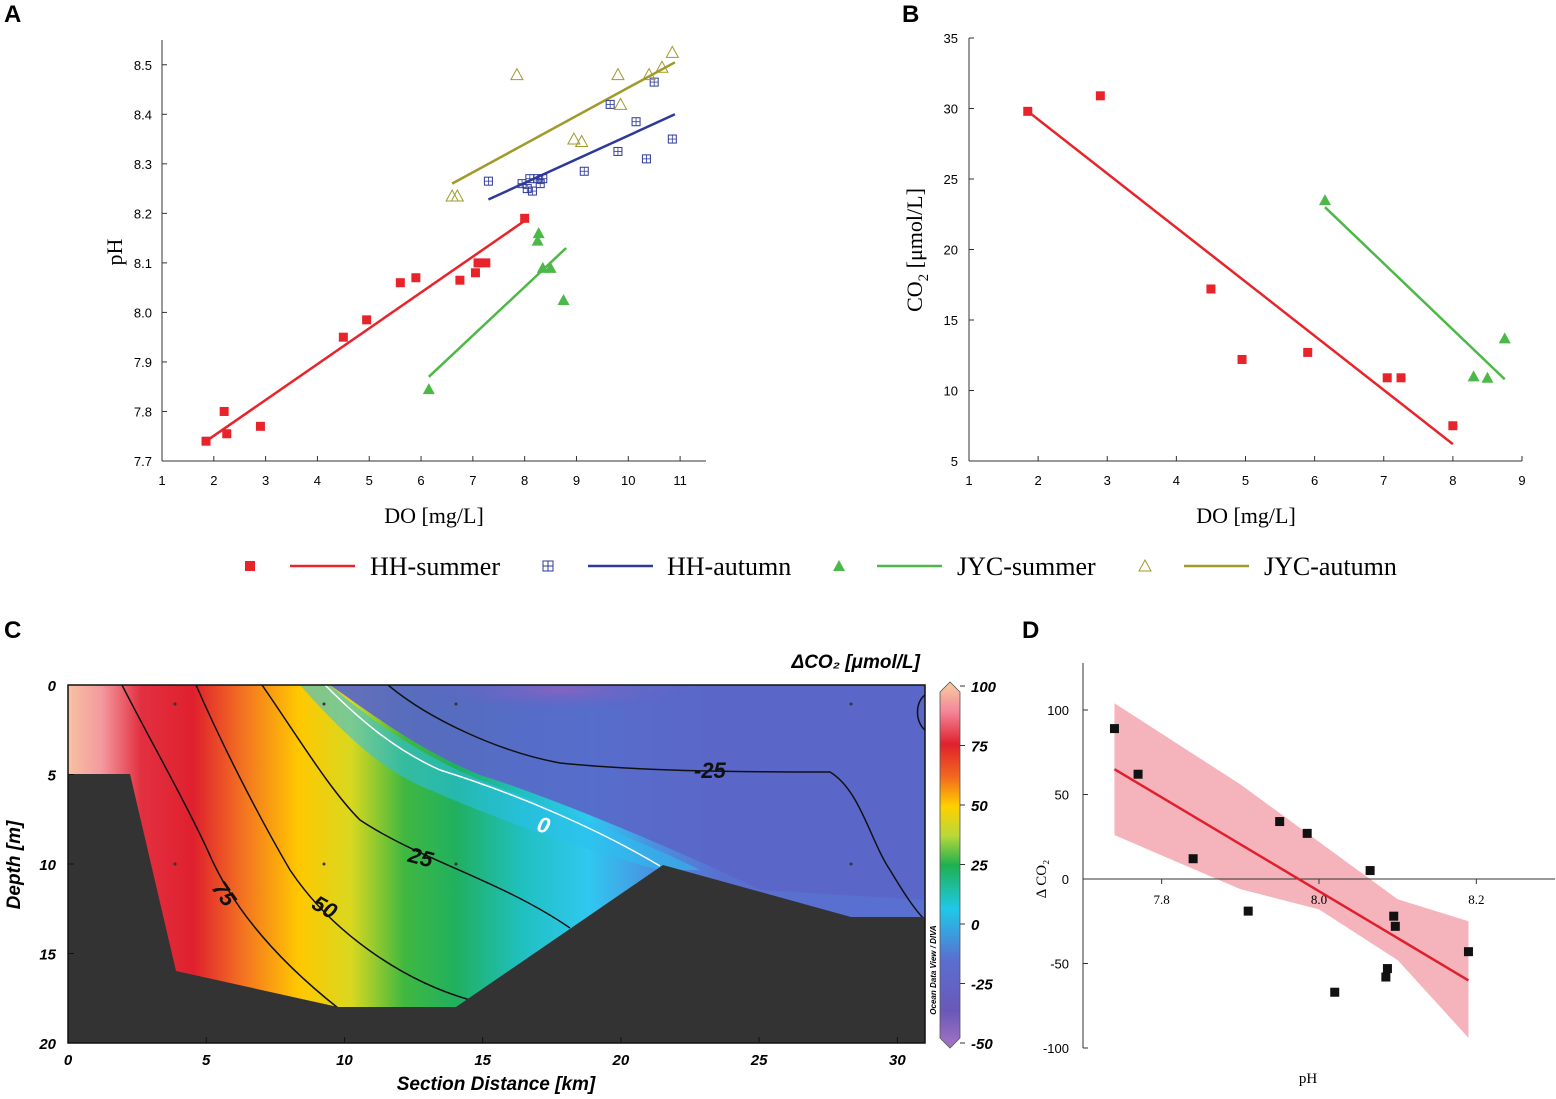 This screenshot has height=1099, width=1556. I want to click on x-tick-label: 8.2, so click(1476, 899).